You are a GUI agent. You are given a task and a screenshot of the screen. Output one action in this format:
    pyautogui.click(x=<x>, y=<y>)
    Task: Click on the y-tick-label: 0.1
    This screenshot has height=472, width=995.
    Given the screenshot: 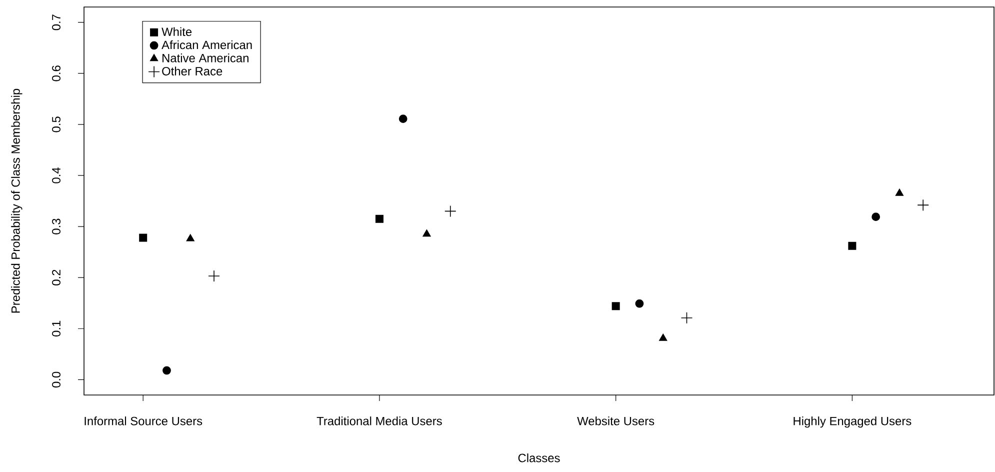 What is the action you would take?
    pyautogui.click(x=56, y=328)
    